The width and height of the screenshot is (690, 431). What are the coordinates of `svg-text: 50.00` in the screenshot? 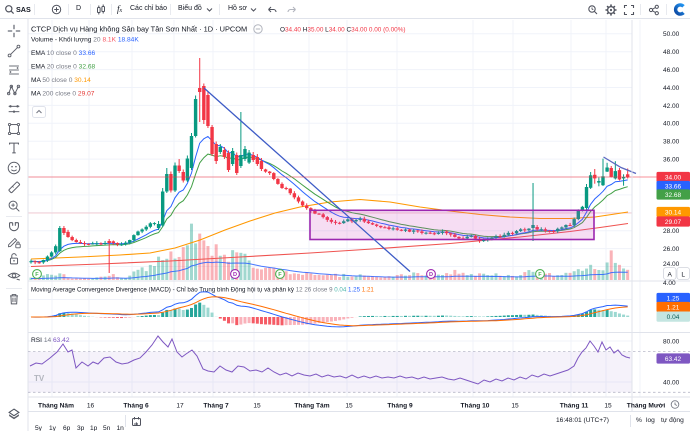 It's located at (671, 34).